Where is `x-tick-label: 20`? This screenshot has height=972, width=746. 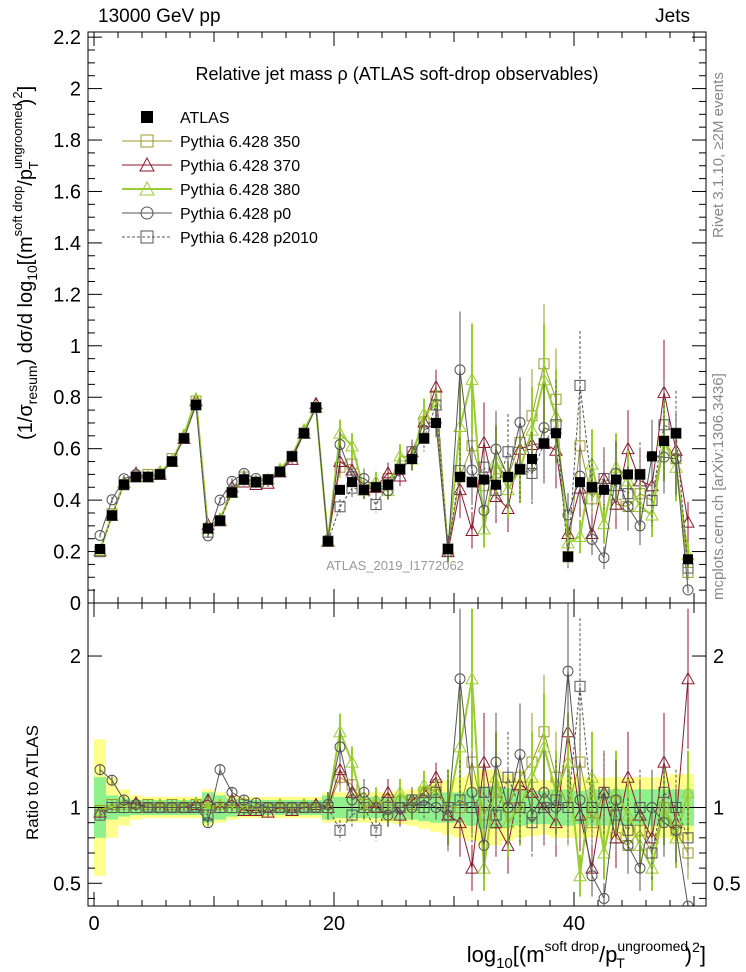 x-tick-label: 20 is located at coordinates (334, 924).